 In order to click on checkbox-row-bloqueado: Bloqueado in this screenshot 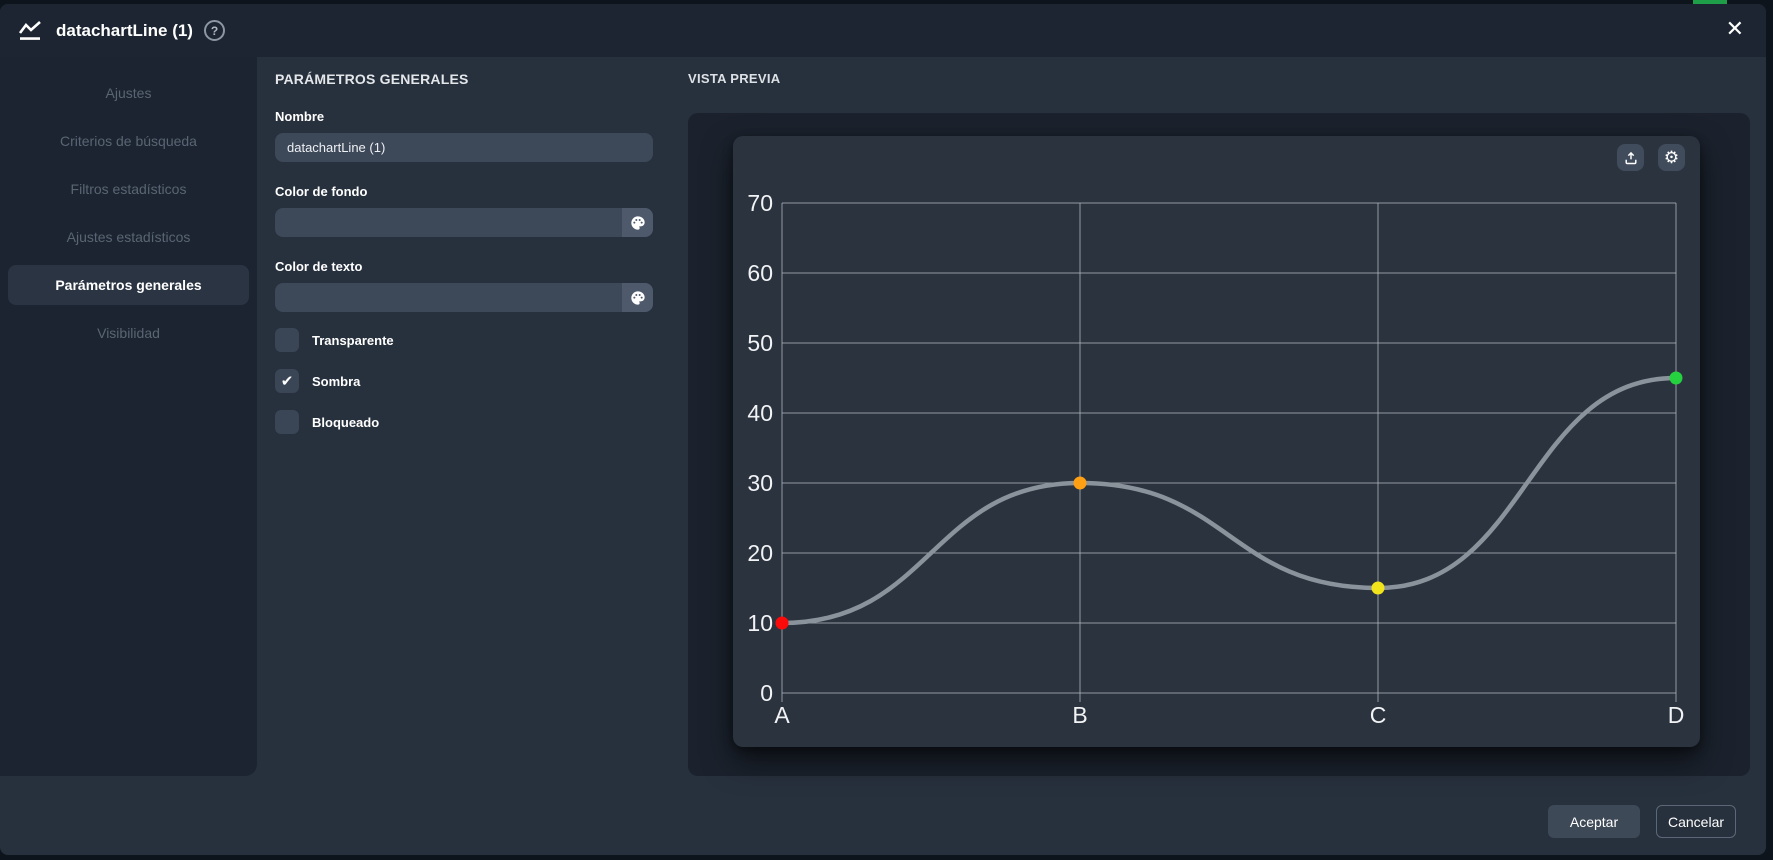, I will do `click(464, 422)`.